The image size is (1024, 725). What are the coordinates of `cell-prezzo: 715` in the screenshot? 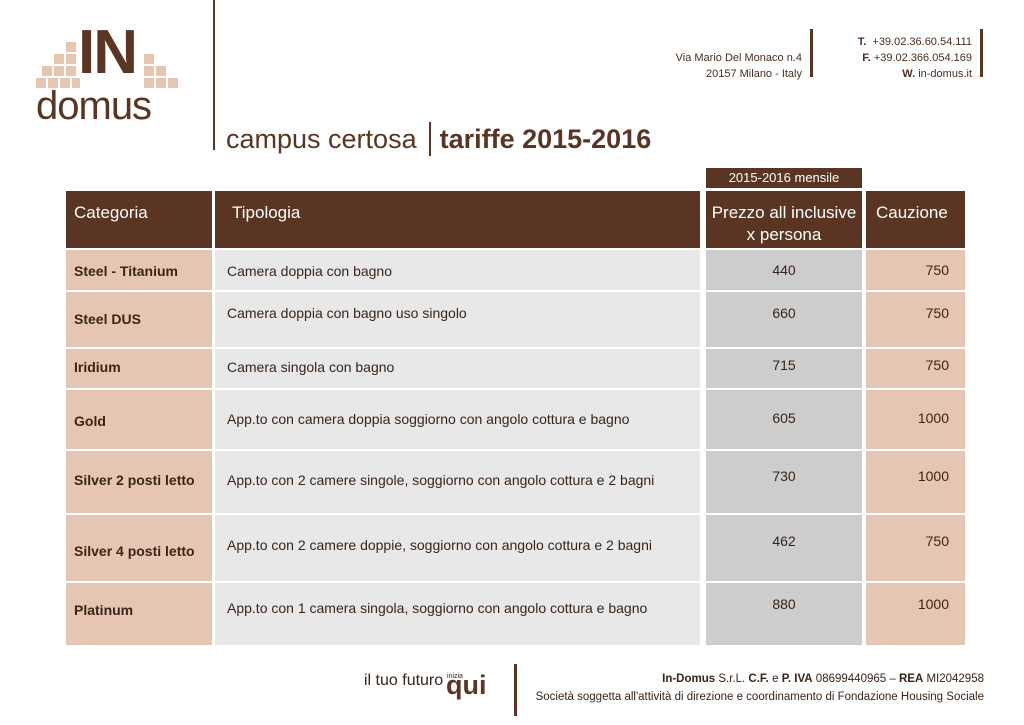 It's located at (784, 368).